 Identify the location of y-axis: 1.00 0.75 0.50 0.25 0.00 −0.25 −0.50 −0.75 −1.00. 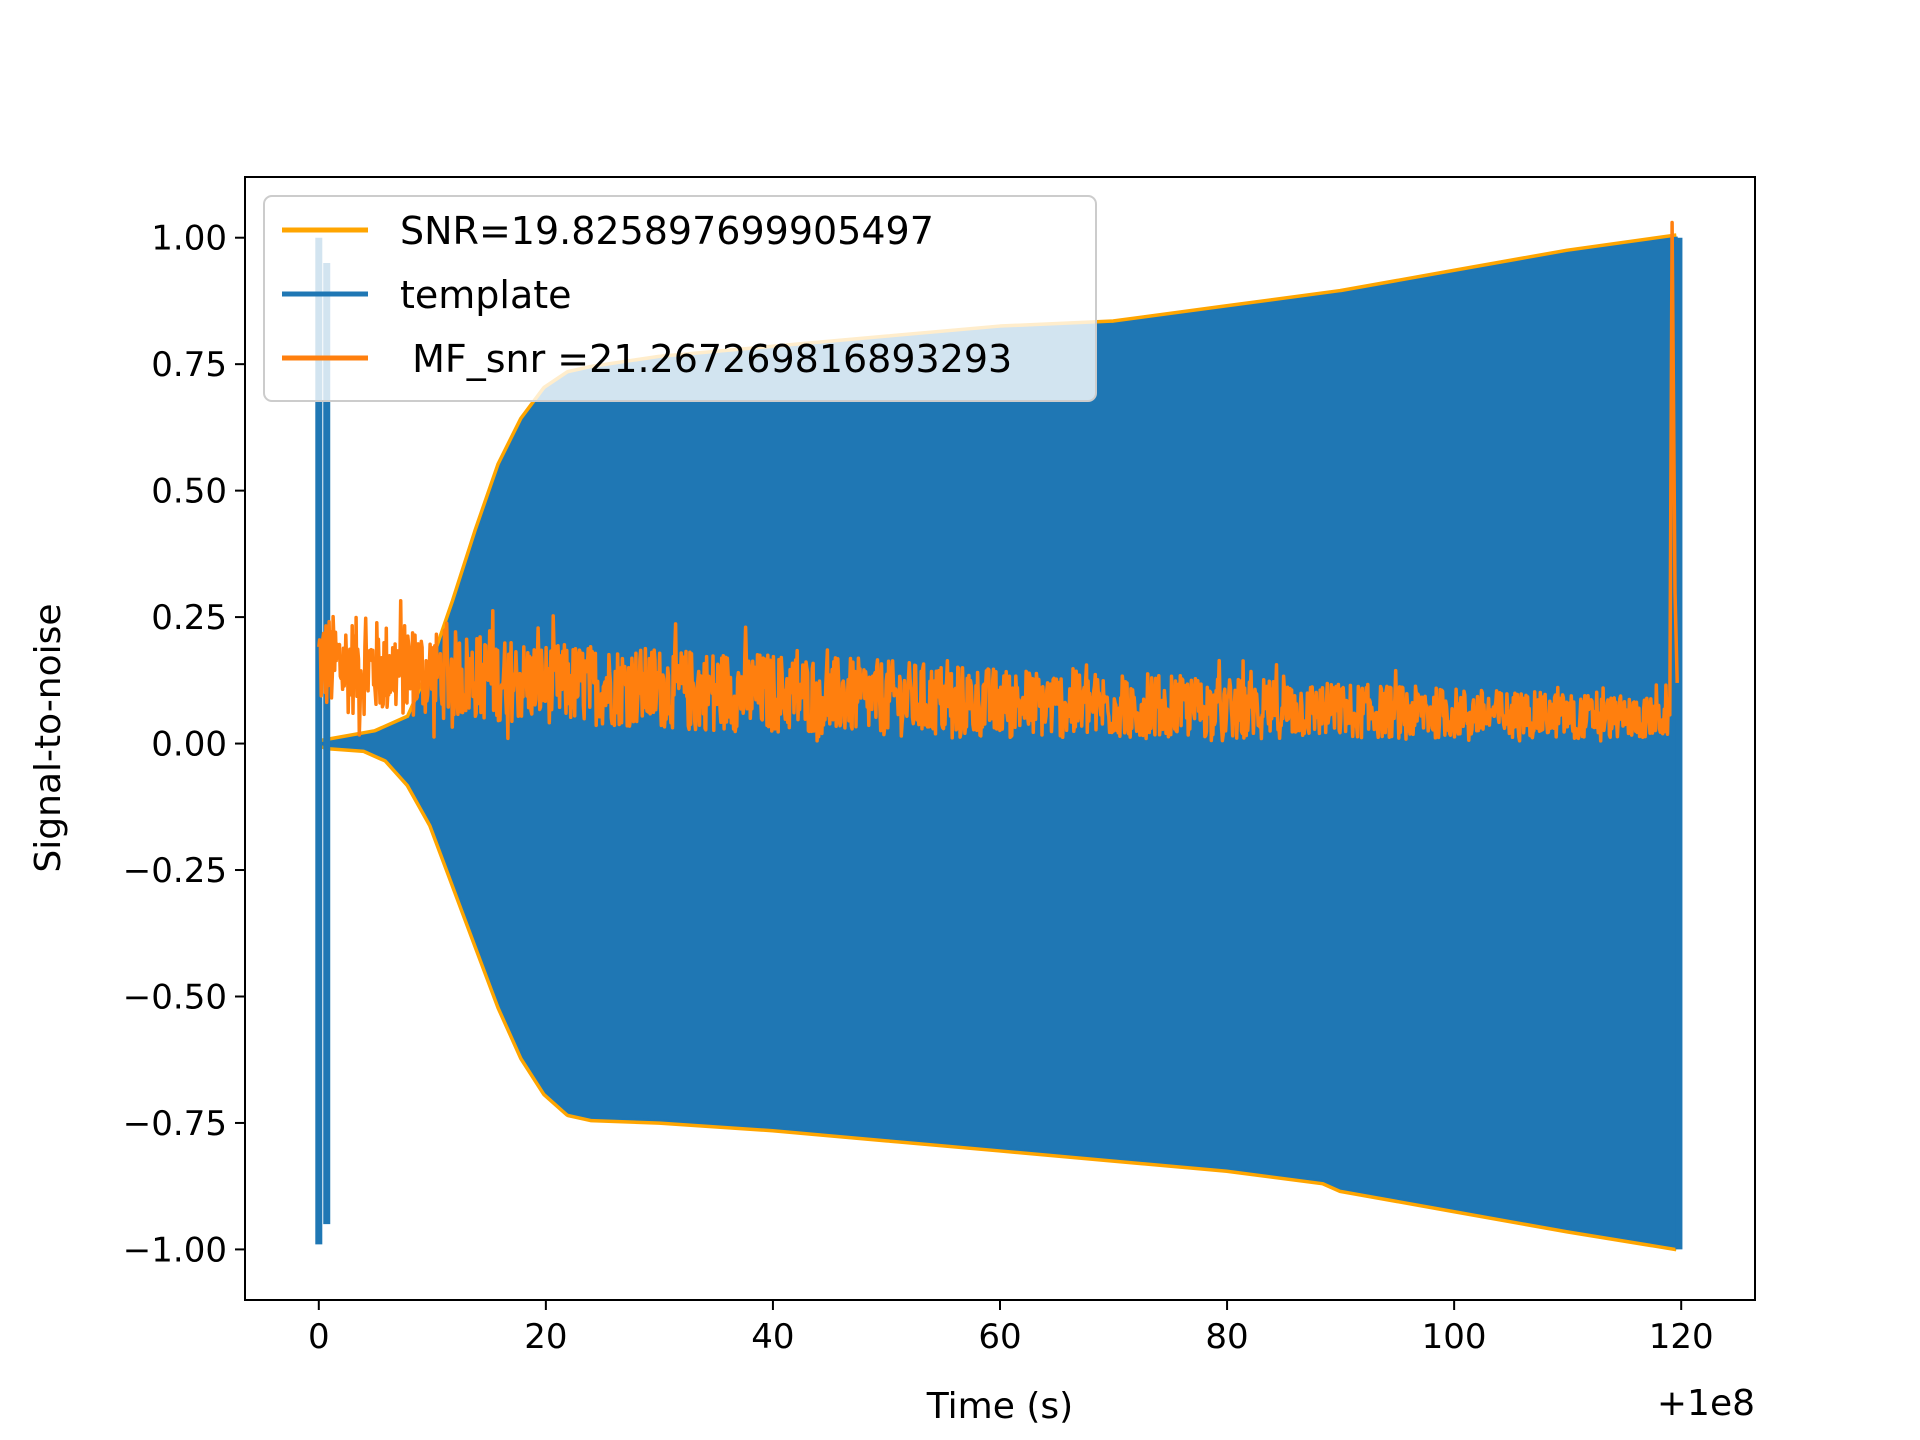
(184, 744).